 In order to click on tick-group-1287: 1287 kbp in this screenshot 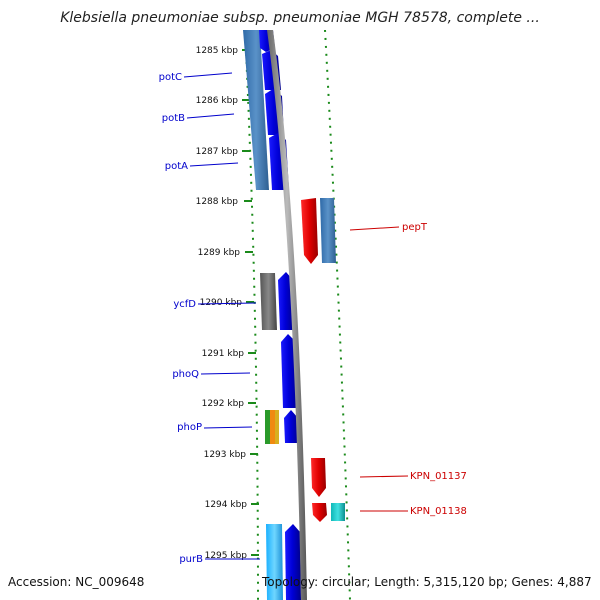, I will do `click(223, 152)`.